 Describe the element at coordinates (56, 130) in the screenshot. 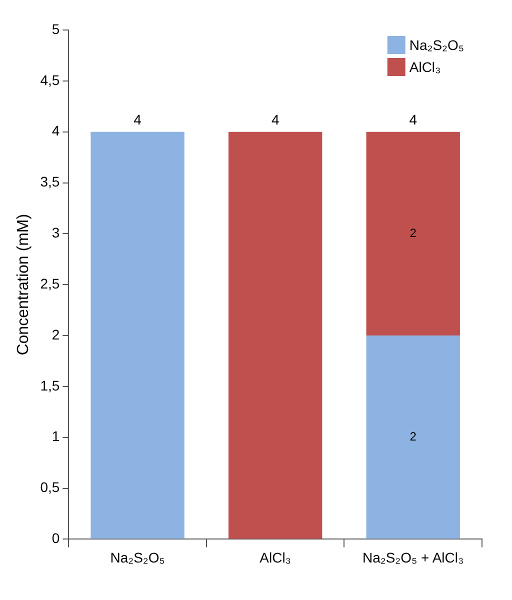

I see `y-tick-label: 4` at that location.